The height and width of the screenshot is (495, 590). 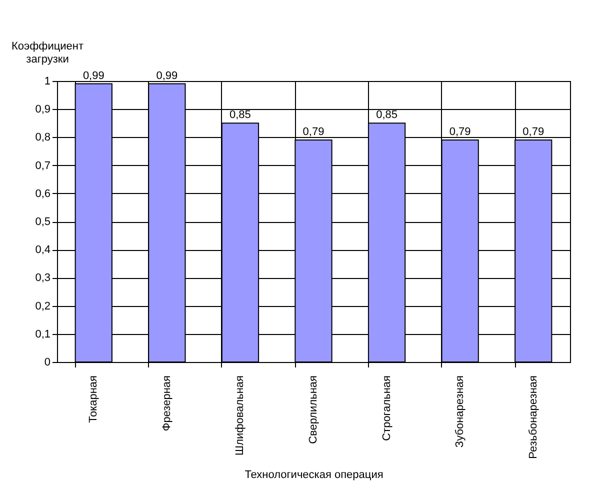 What do you see at coordinates (42, 138) in the screenshot?
I see `y-tick-label: 0,8` at bounding box center [42, 138].